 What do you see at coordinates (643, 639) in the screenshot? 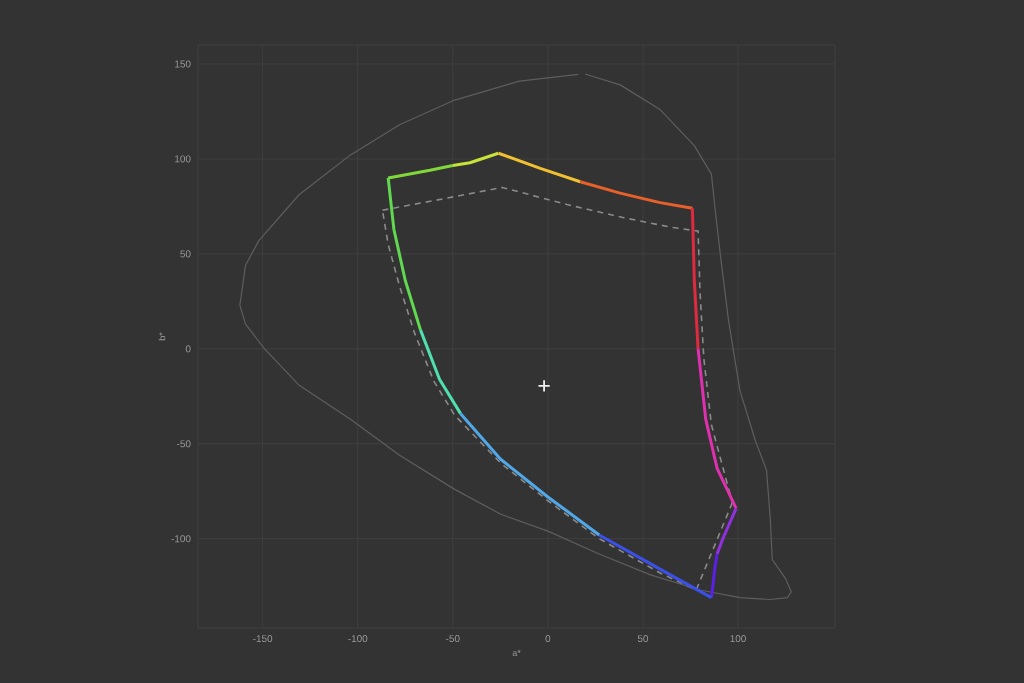
I see `x-tick-label: 50` at bounding box center [643, 639].